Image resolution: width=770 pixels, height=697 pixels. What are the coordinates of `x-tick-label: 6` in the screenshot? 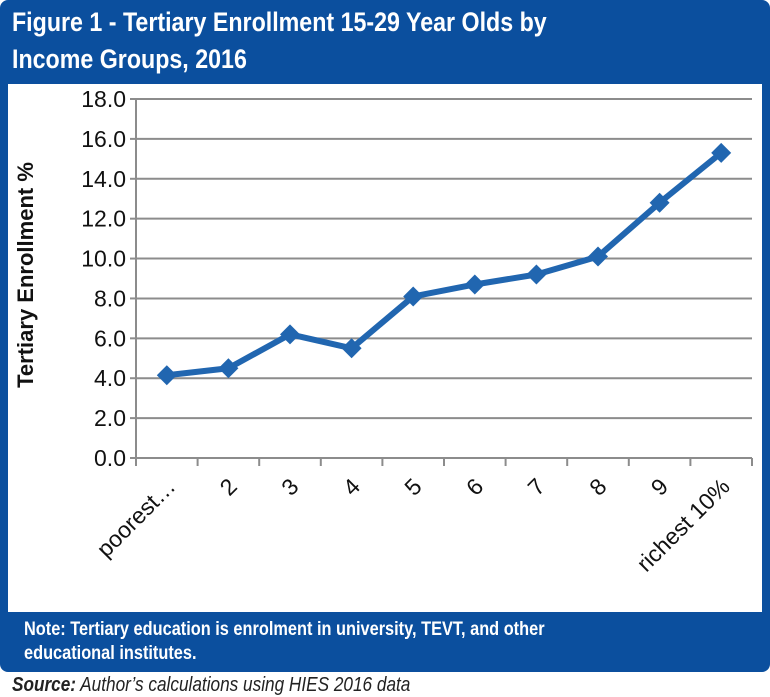 It's located at (474, 486).